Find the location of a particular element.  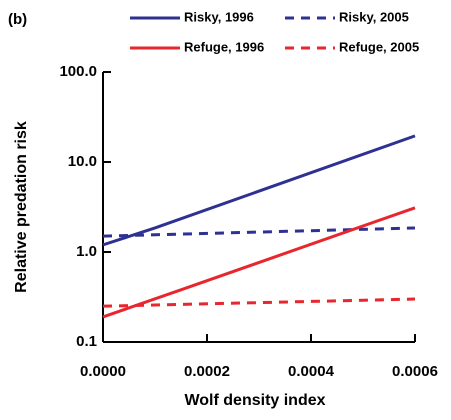

y-tick-label: 100.0 is located at coordinates (78, 71).